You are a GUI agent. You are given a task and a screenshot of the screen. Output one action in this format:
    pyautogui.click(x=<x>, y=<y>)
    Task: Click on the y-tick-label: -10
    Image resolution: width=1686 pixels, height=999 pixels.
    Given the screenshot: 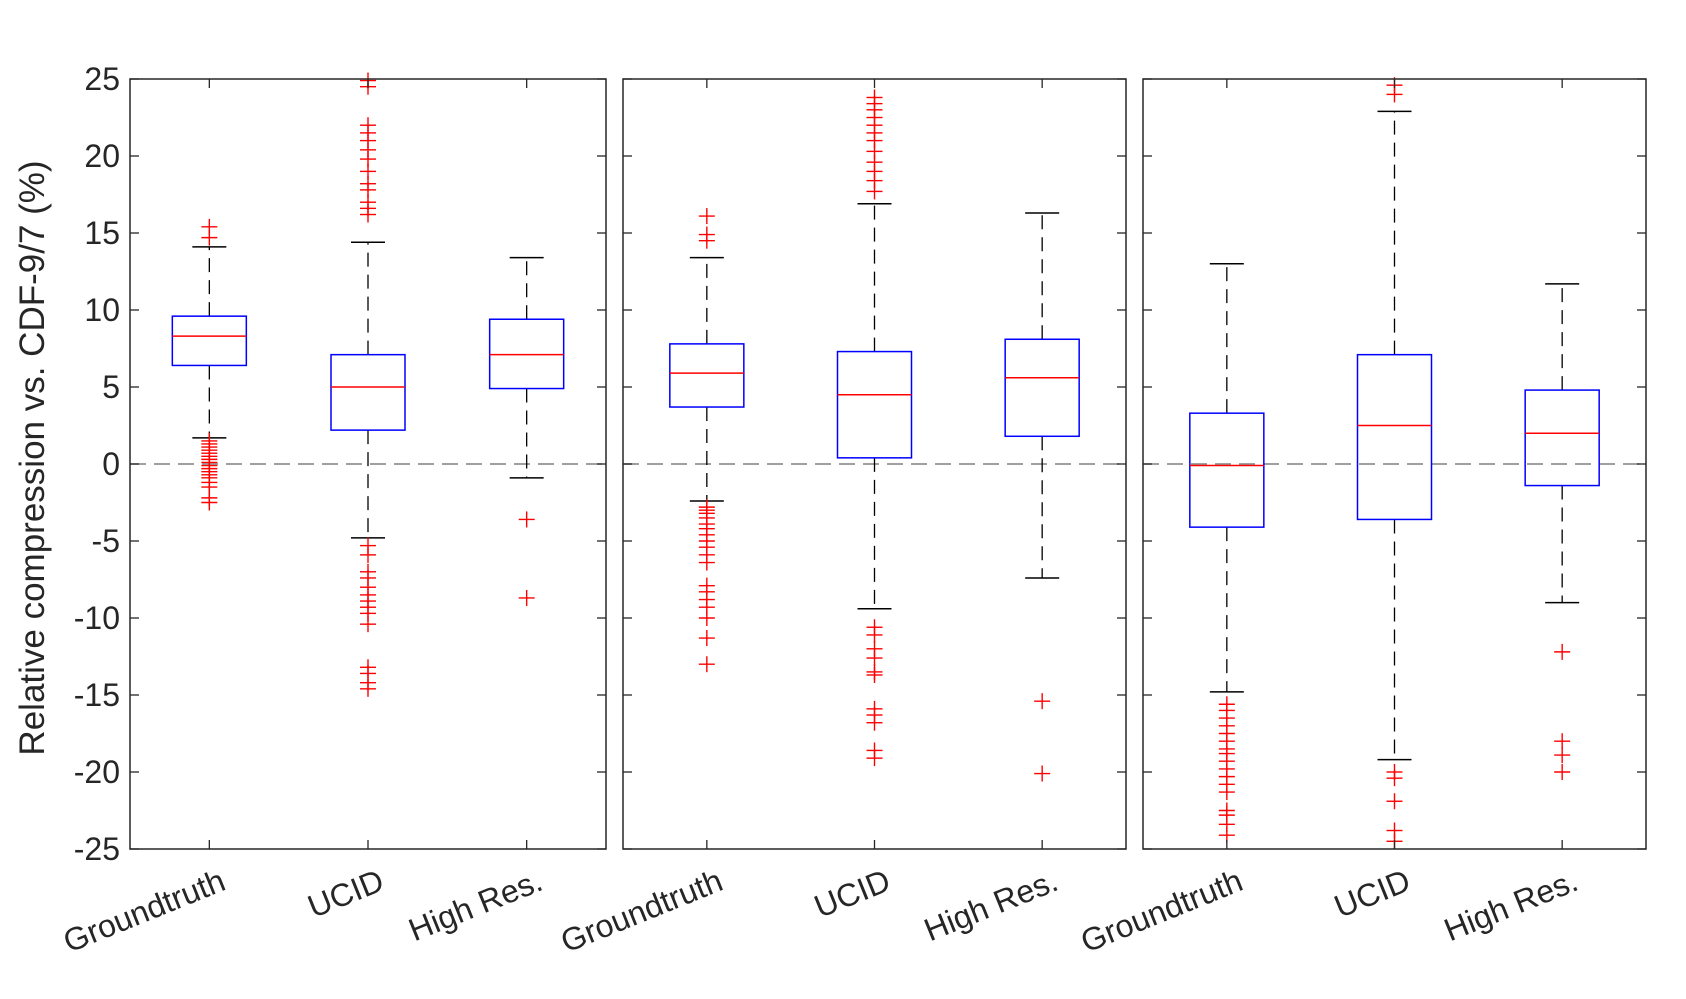 What is the action you would take?
    pyautogui.click(x=97, y=618)
    